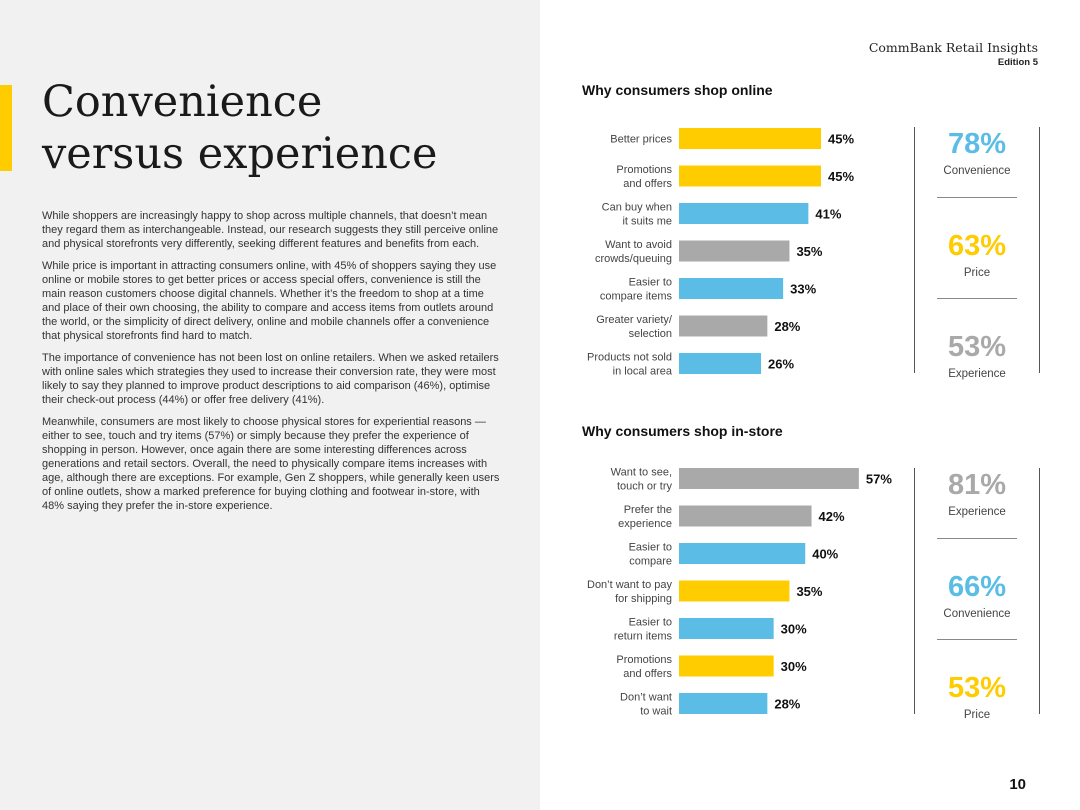  I want to click on online-bar-value-label: 33%, so click(803, 289).